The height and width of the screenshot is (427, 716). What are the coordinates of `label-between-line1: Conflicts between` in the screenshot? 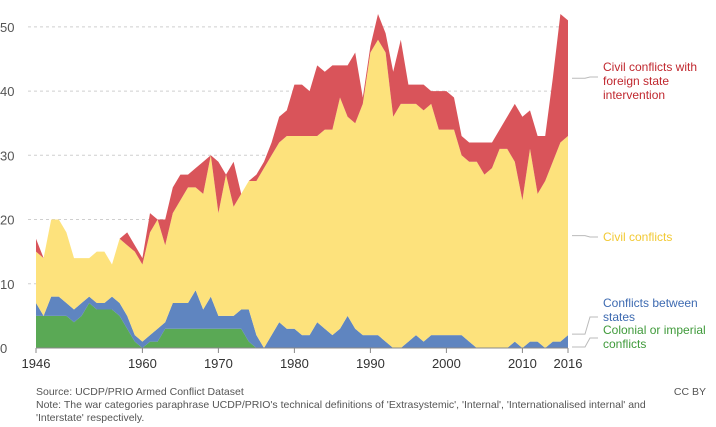 It's located at (650, 303).